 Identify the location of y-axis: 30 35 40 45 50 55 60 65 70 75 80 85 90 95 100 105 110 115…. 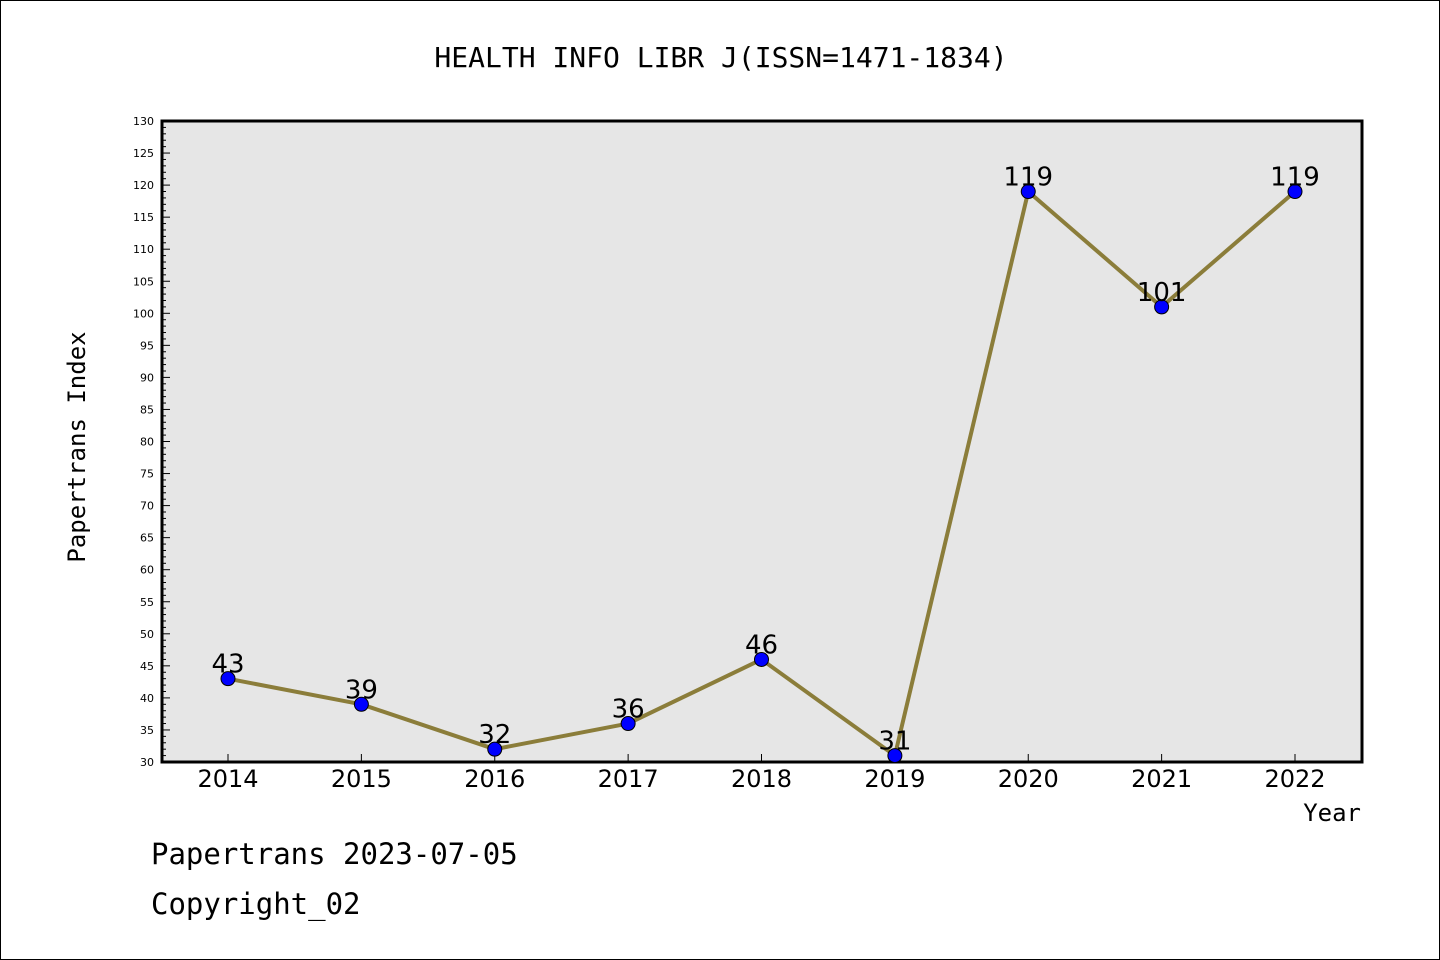
(151, 442).